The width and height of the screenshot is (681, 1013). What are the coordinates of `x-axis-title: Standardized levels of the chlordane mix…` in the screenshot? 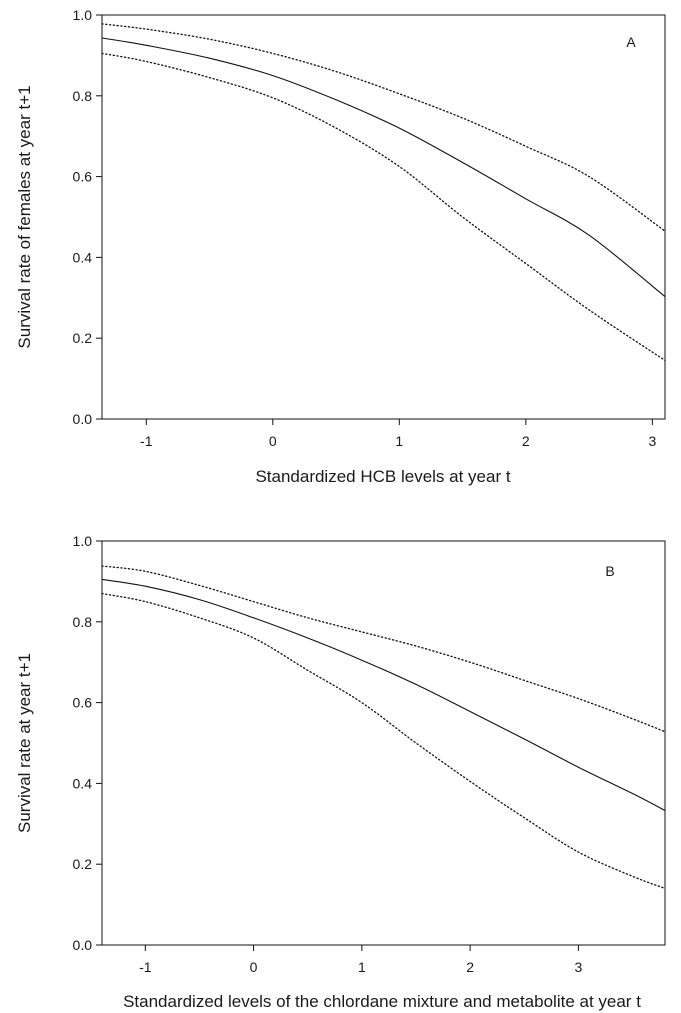 It's located at (382, 1001).